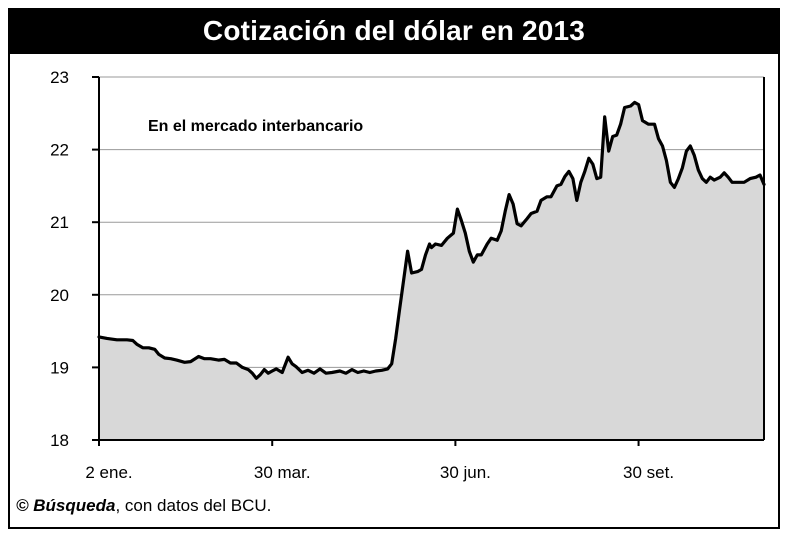  I want to click on x-tick-label: 30 set., so click(648, 472).